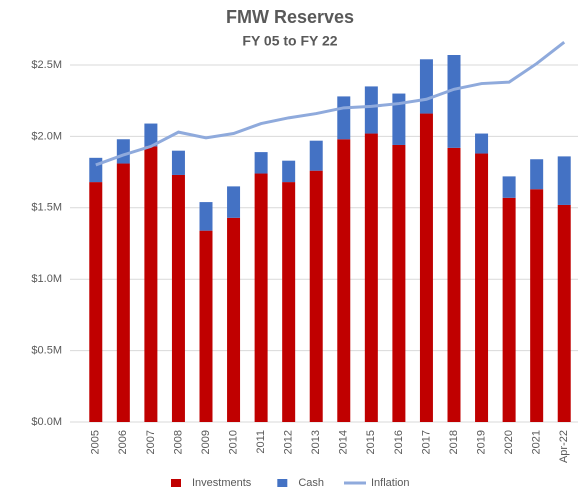 This screenshot has height=498, width=580. I want to click on chart-subtitle: FY 05 to FY 22, so click(289, 41).